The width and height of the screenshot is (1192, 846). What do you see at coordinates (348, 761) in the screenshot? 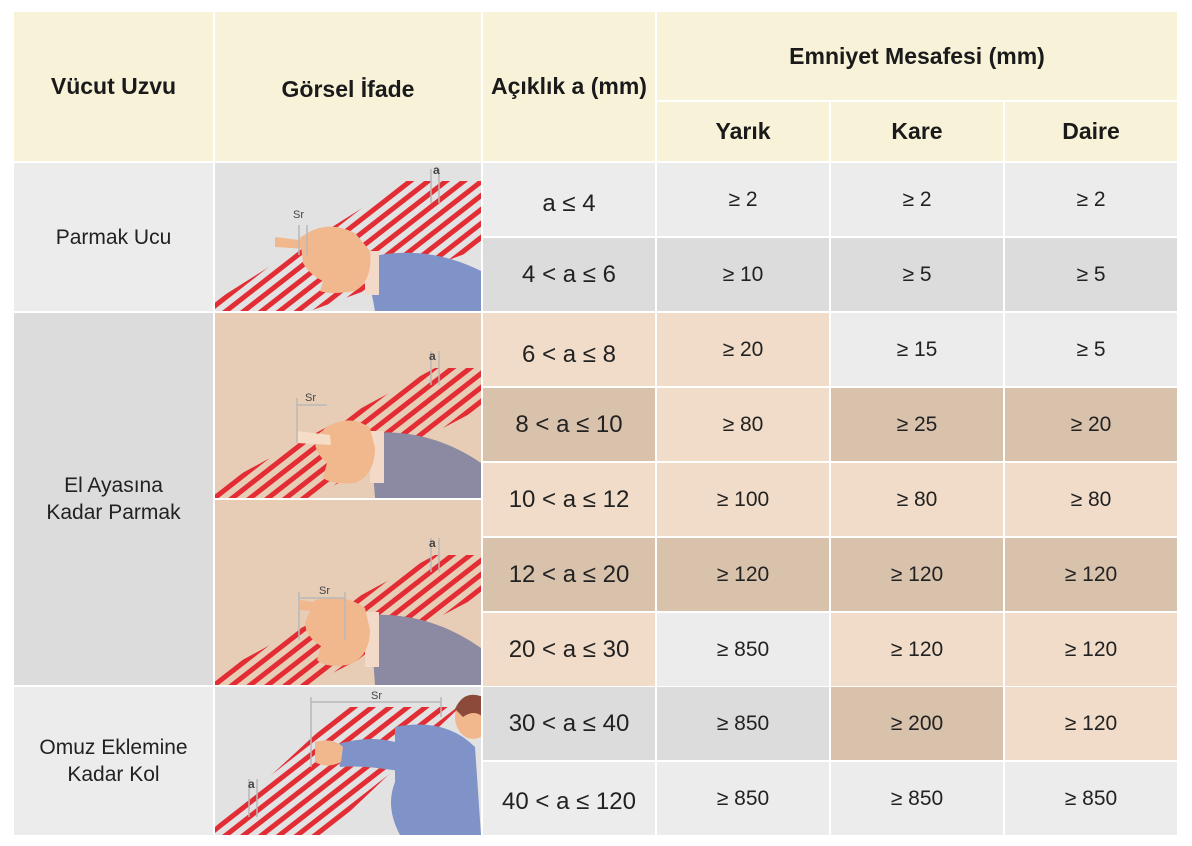
I see `illustration-arm-to-shoulder: a Sr` at bounding box center [348, 761].